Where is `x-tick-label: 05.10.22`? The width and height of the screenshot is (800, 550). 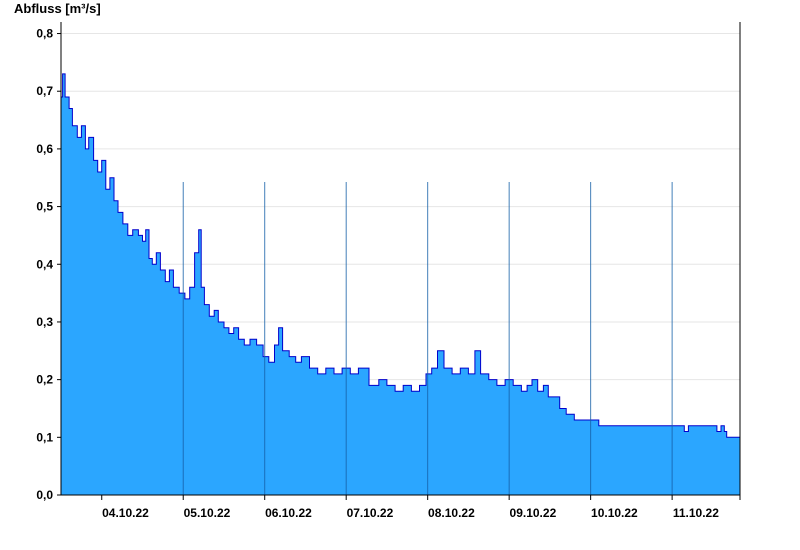 x-tick-label: 05.10.22 is located at coordinates (207, 513).